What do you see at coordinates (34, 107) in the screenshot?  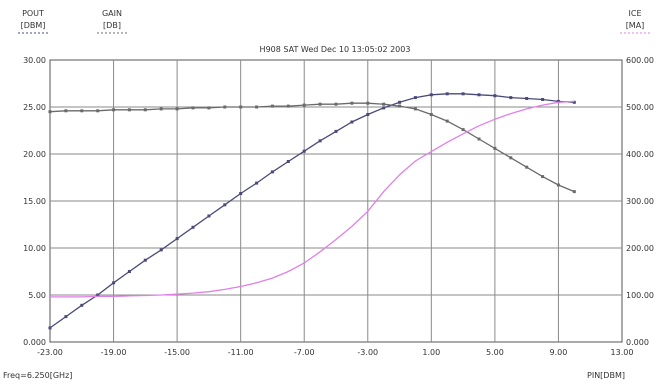 I see `y-left-tick-label: 25.00` at bounding box center [34, 107].